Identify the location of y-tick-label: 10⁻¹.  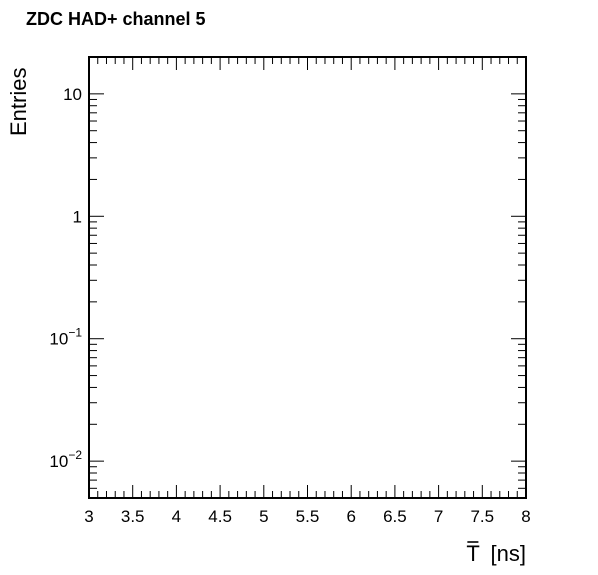
(65, 337).